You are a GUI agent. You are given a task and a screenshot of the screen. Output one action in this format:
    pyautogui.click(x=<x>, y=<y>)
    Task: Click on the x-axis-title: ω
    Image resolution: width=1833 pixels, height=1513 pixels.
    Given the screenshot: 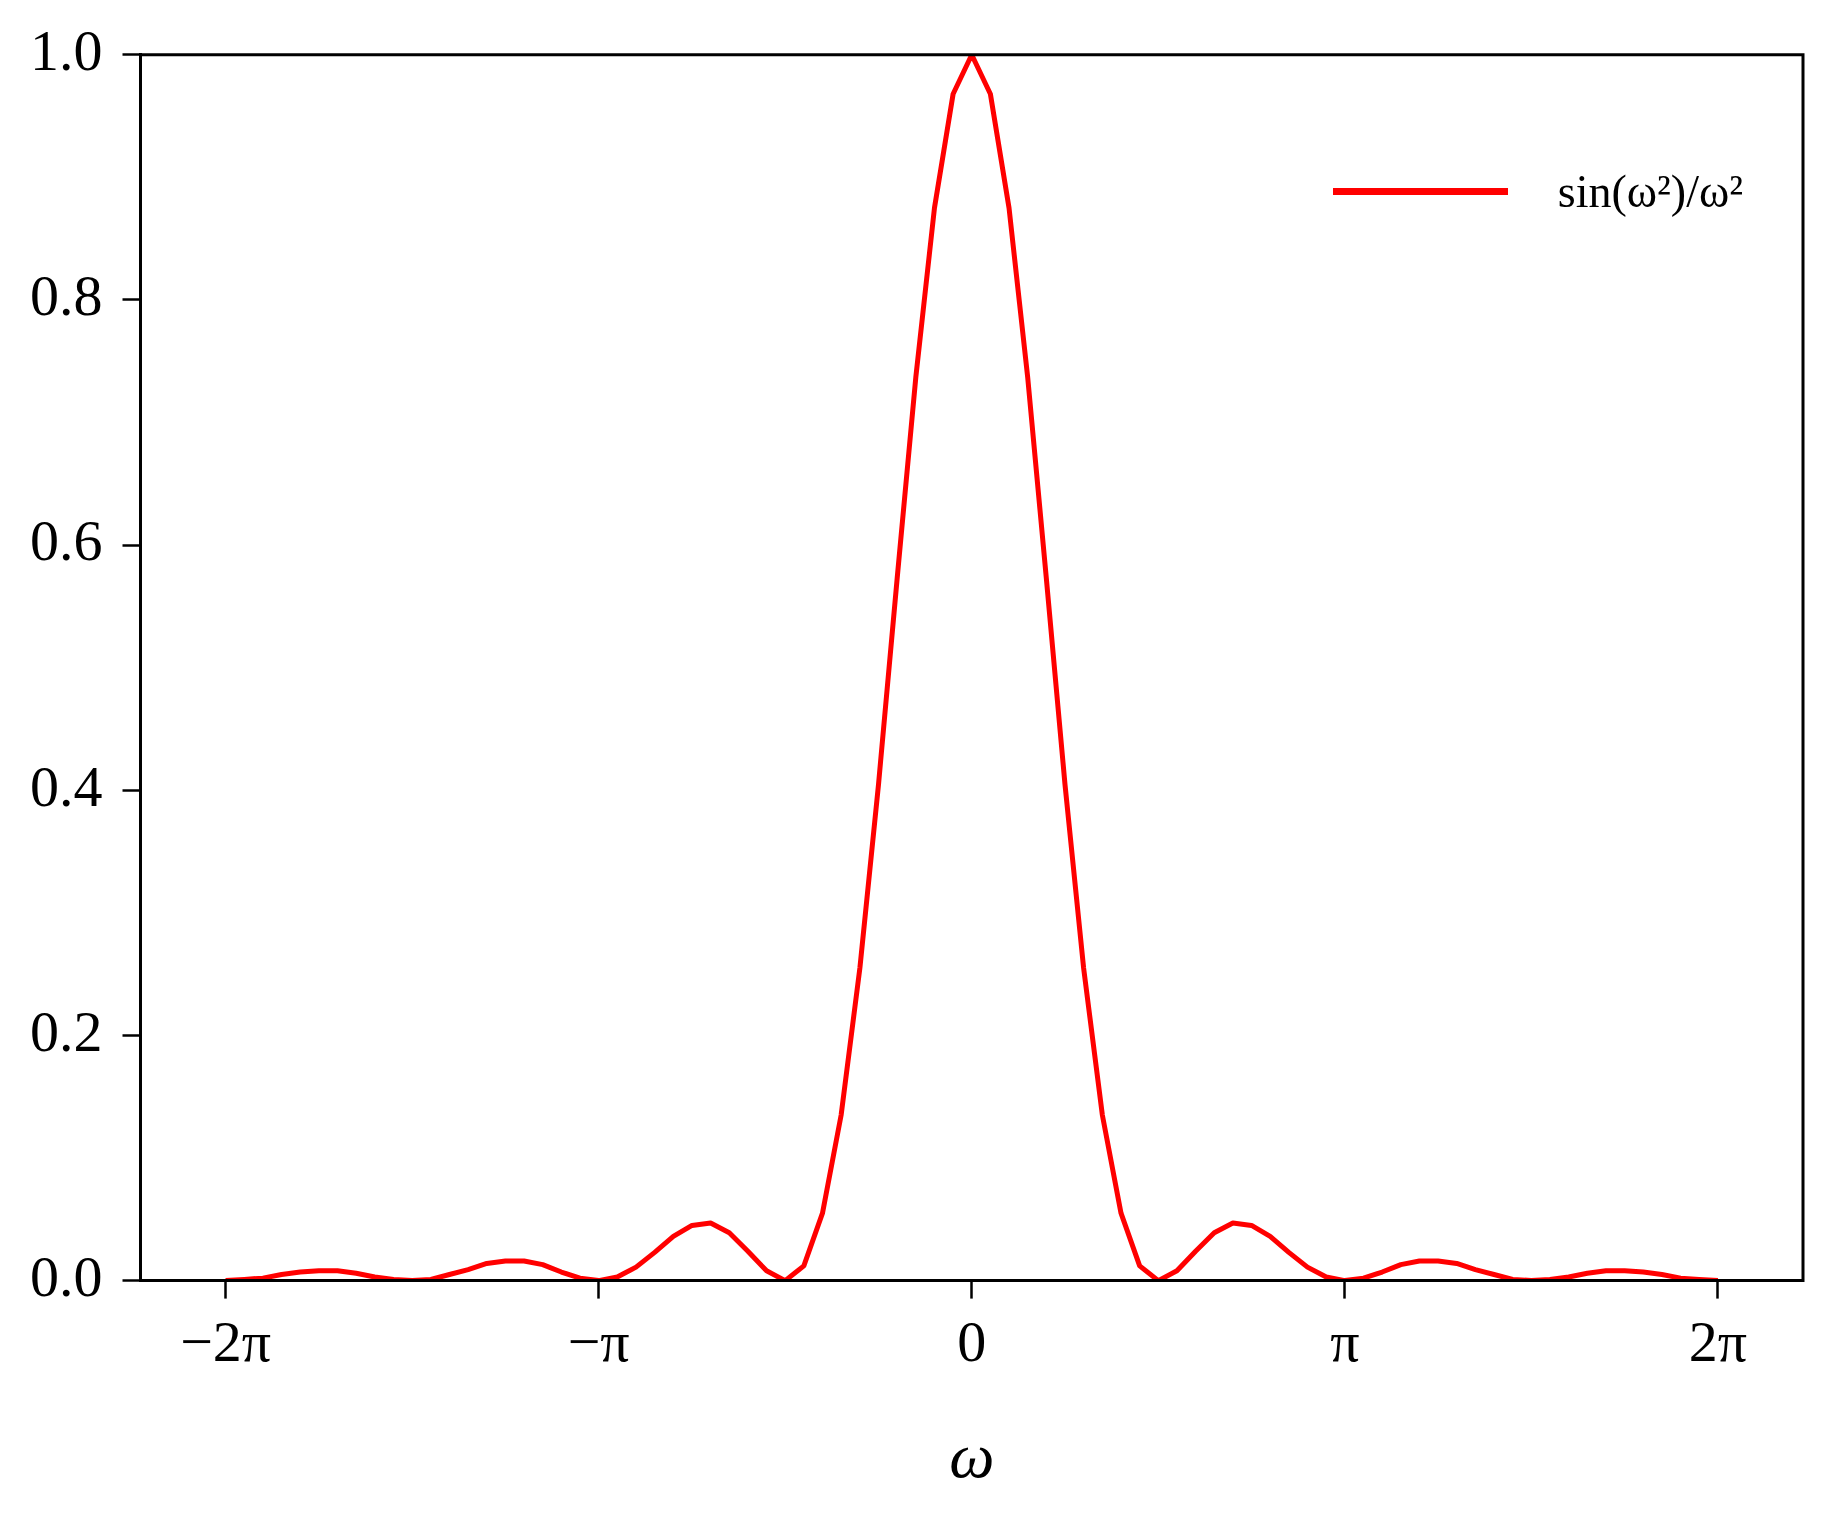 What is the action you would take?
    pyautogui.click(x=972, y=1456)
    